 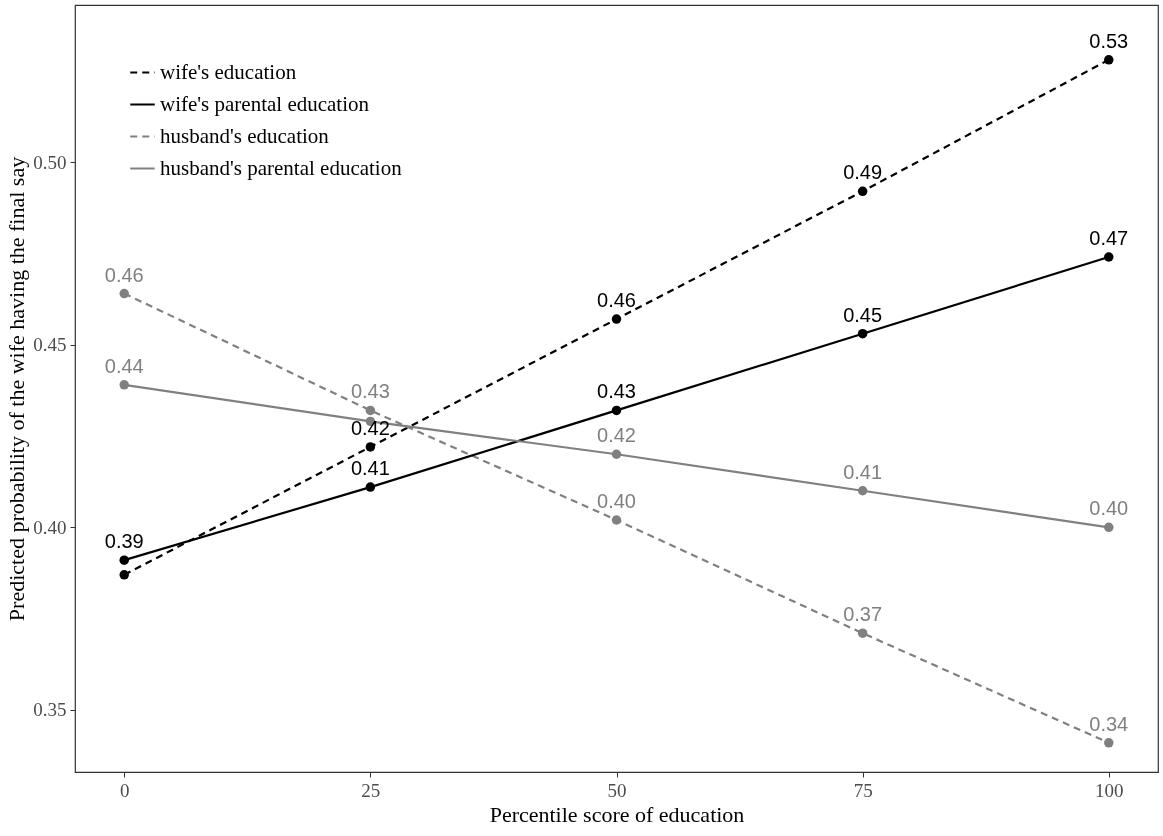 I want to click on x-axis-title: Percentile score of education, so click(x=617, y=814).